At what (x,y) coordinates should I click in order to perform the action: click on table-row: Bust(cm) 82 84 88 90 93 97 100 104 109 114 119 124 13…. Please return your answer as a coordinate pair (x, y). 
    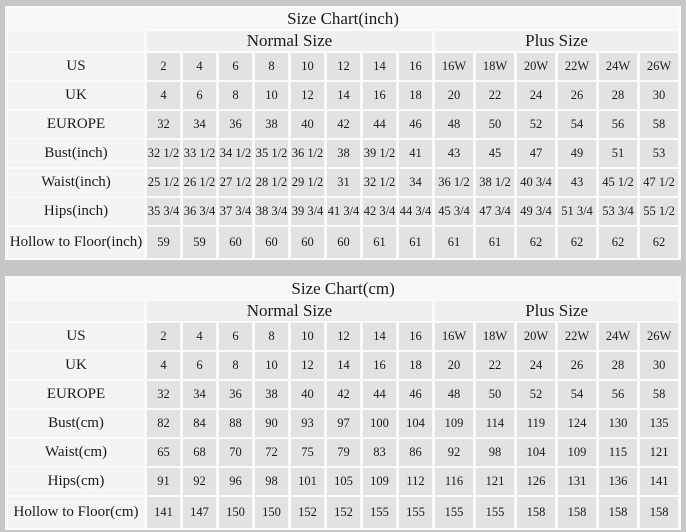
    Looking at the image, I should click on (343, 423).